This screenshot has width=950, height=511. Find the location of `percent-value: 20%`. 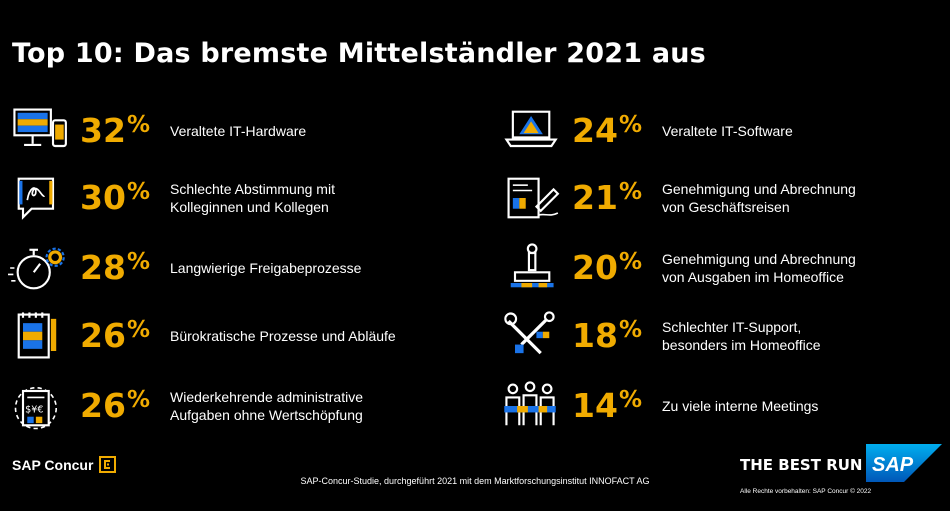

percent-value: 20% is located at coordinates (607, 265).